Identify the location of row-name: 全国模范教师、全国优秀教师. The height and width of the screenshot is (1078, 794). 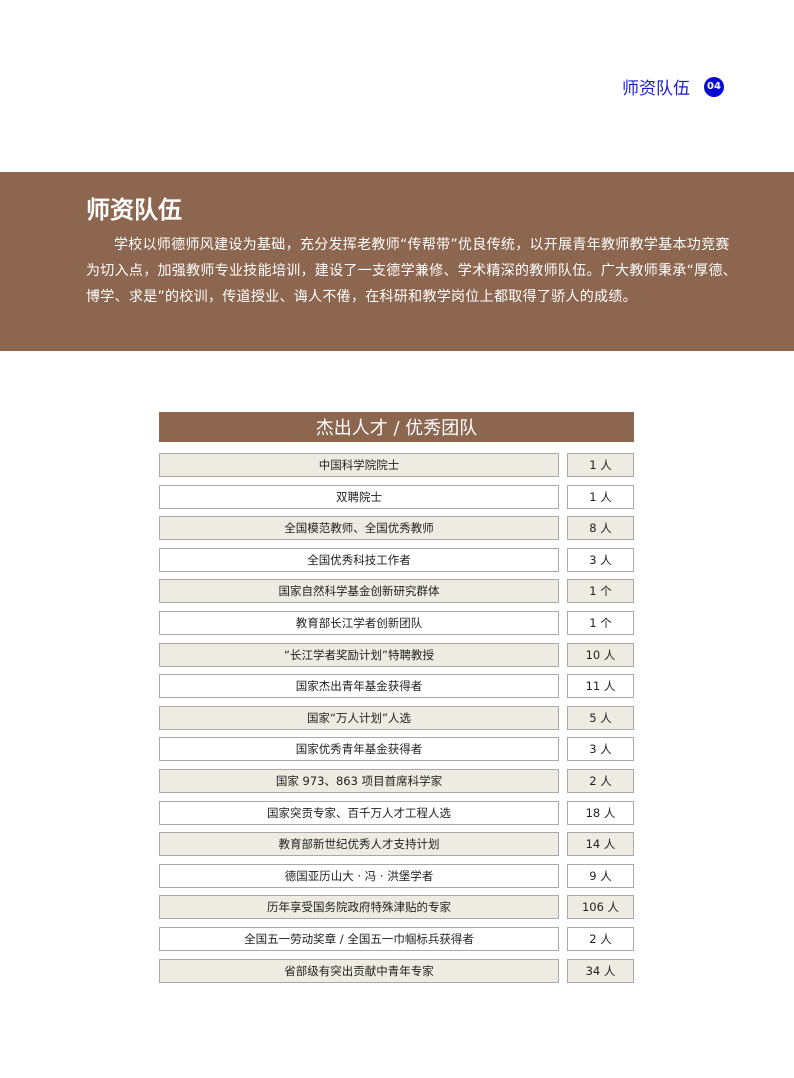
(359, 528).